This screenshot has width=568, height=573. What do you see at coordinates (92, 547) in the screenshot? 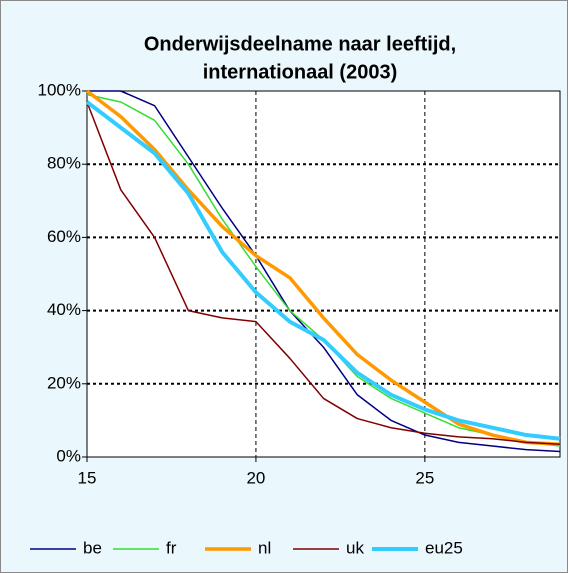
I see `legend-label: be` at bounding box center [92, 547].